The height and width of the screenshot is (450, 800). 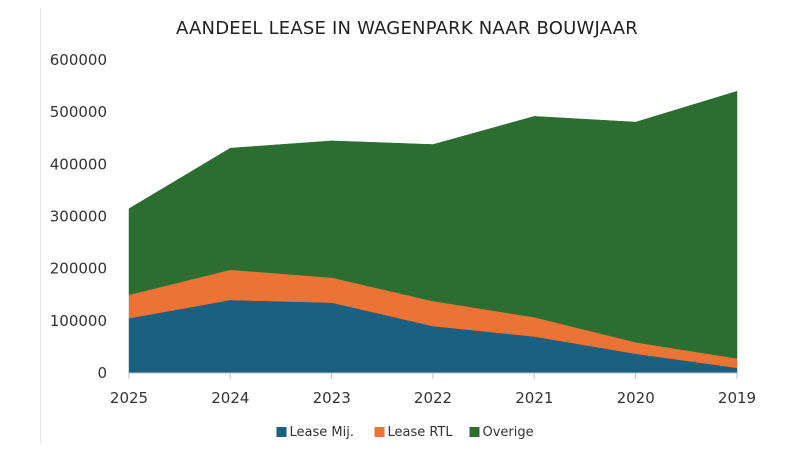 What do you see at coordinates (534, 398) in the screenshot?
I see `x-tick-label: 2021` at bounding box center [534, 398].